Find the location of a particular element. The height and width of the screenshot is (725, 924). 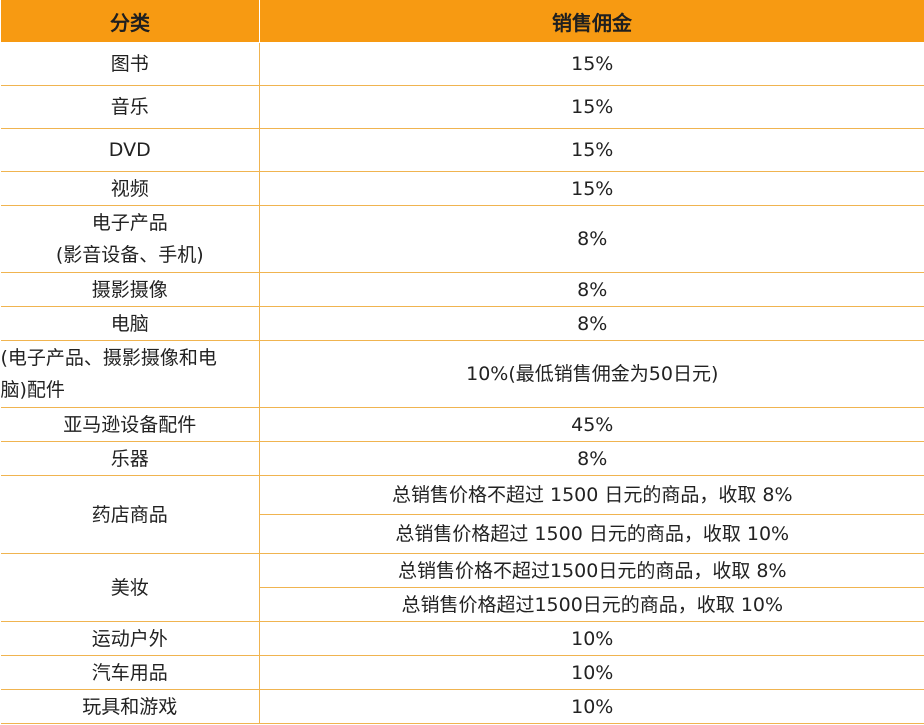

category-cell: 美妆 is located at coordinates (130, 587).